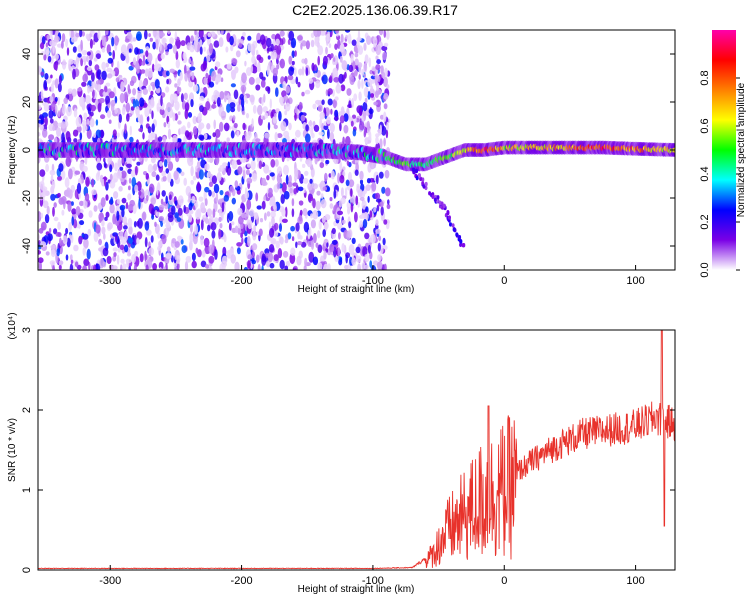 Image resolution: width=750 pixels, height=600 pixels. I want to click on branch-mark, so click(413, 170).